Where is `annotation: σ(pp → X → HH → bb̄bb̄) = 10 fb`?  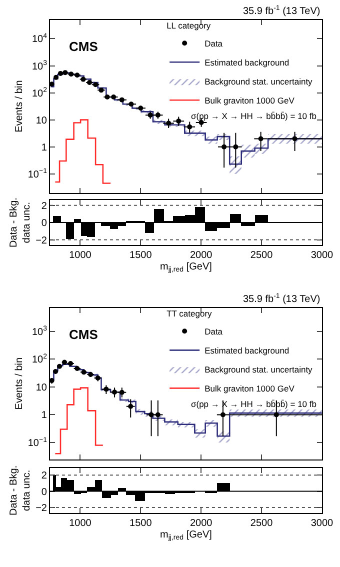 annotation: σ(pp → X → HH → bb̄bb̄) = 10 fb is located at coordinates (254, 116).